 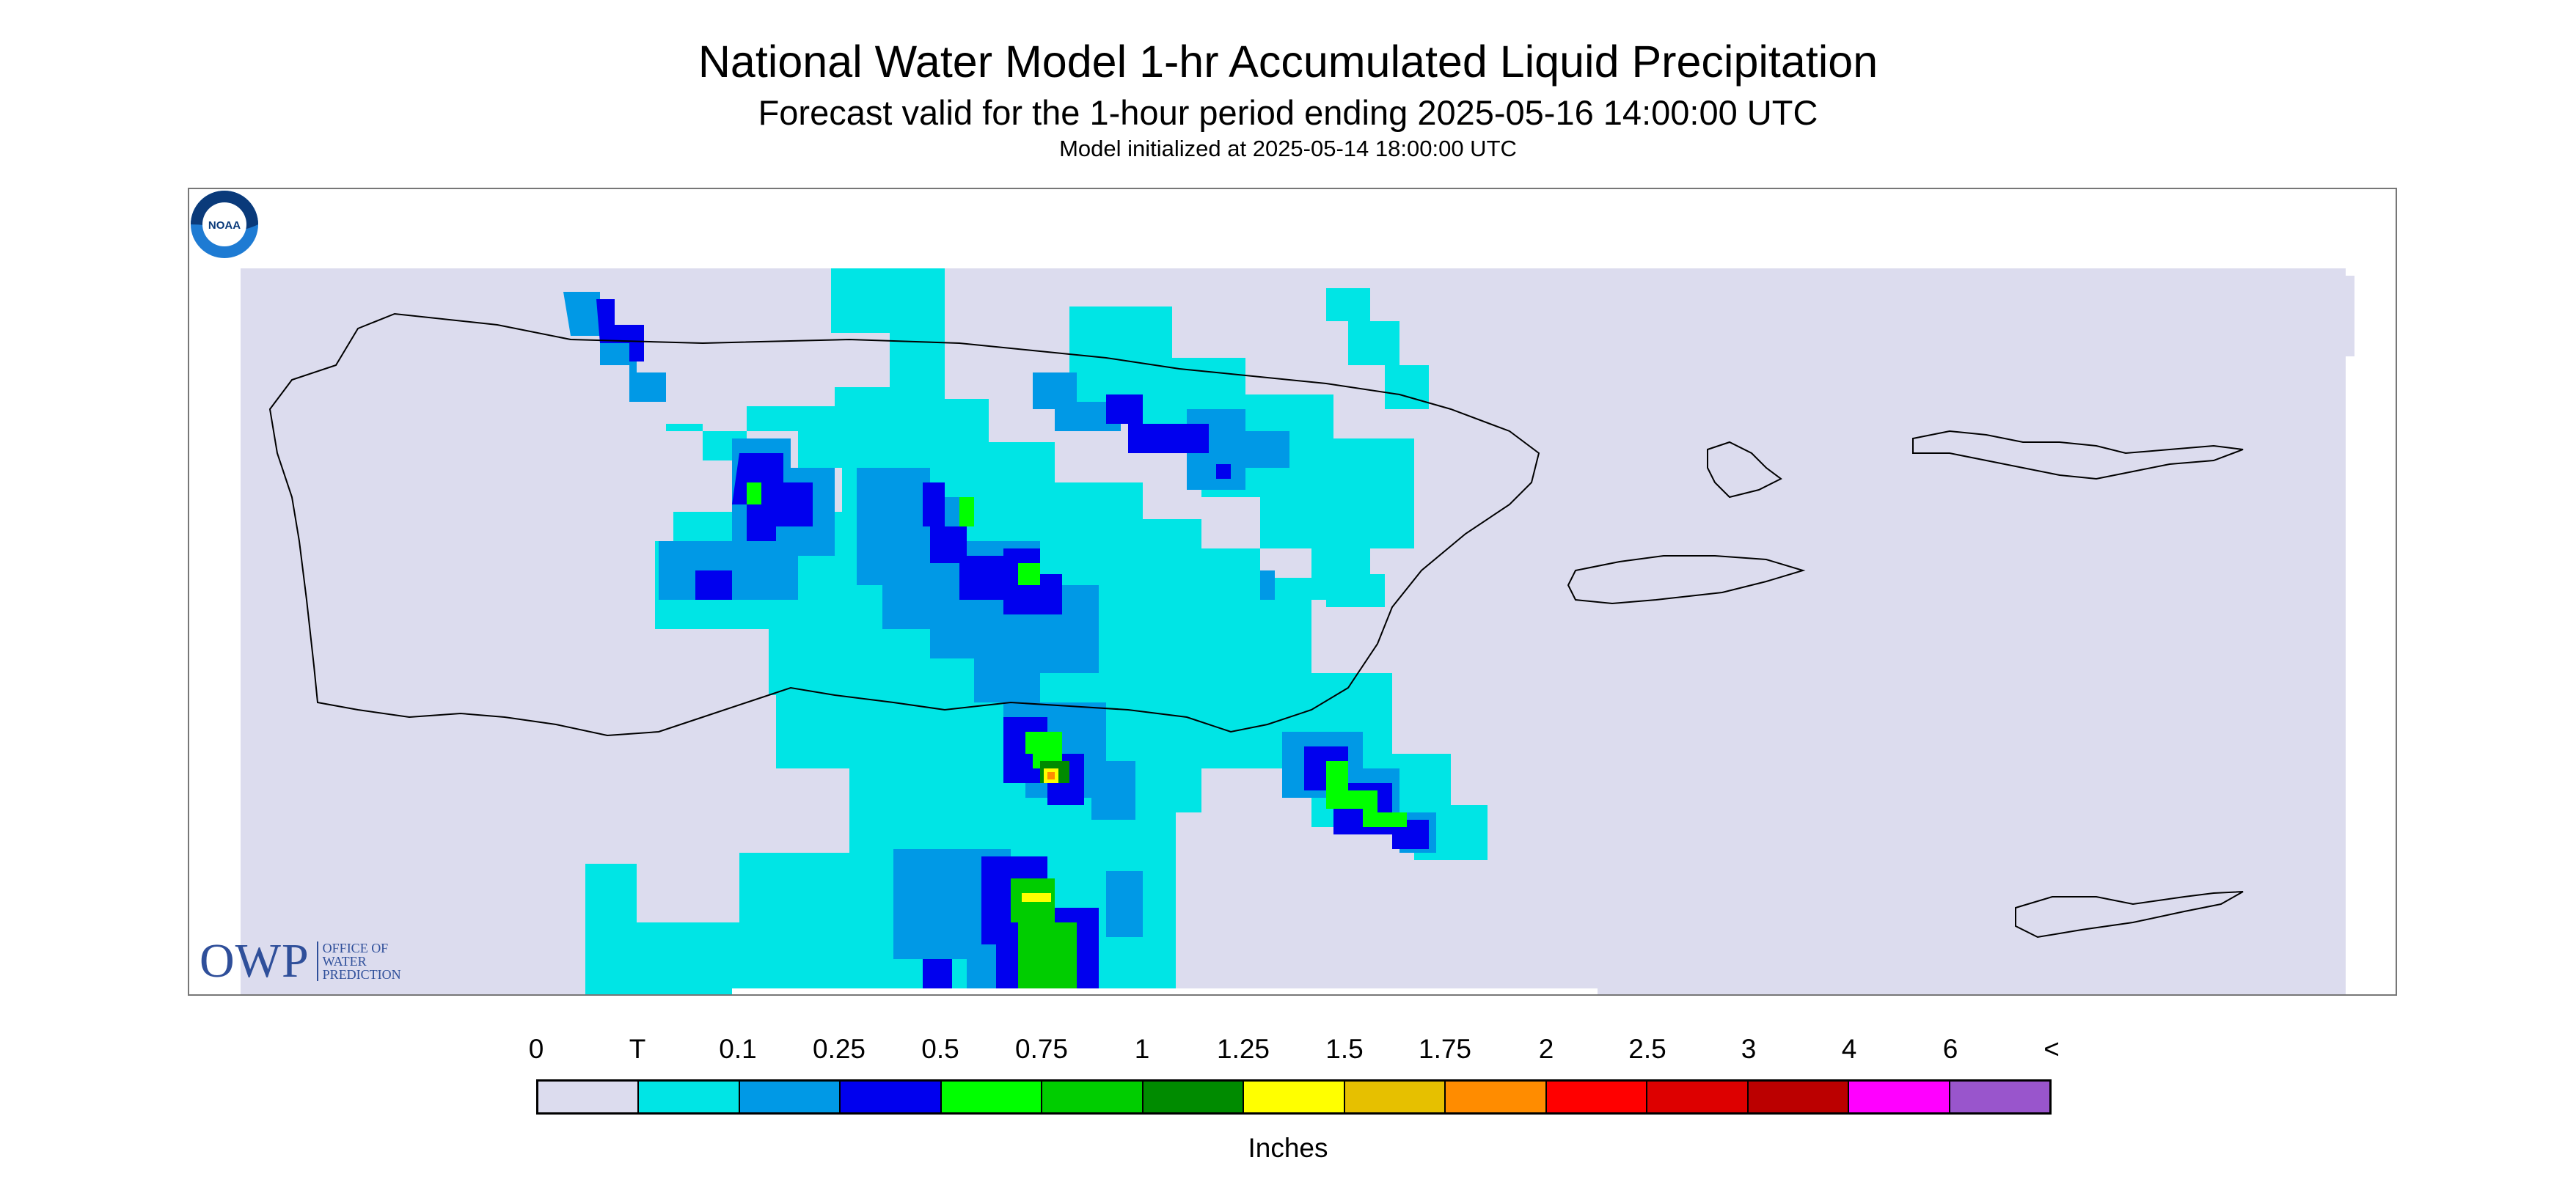 What do you see at coordinates (1687, 580) in the screenshot?
I see `vieques-coastline` at bounding box center [1687, 580].